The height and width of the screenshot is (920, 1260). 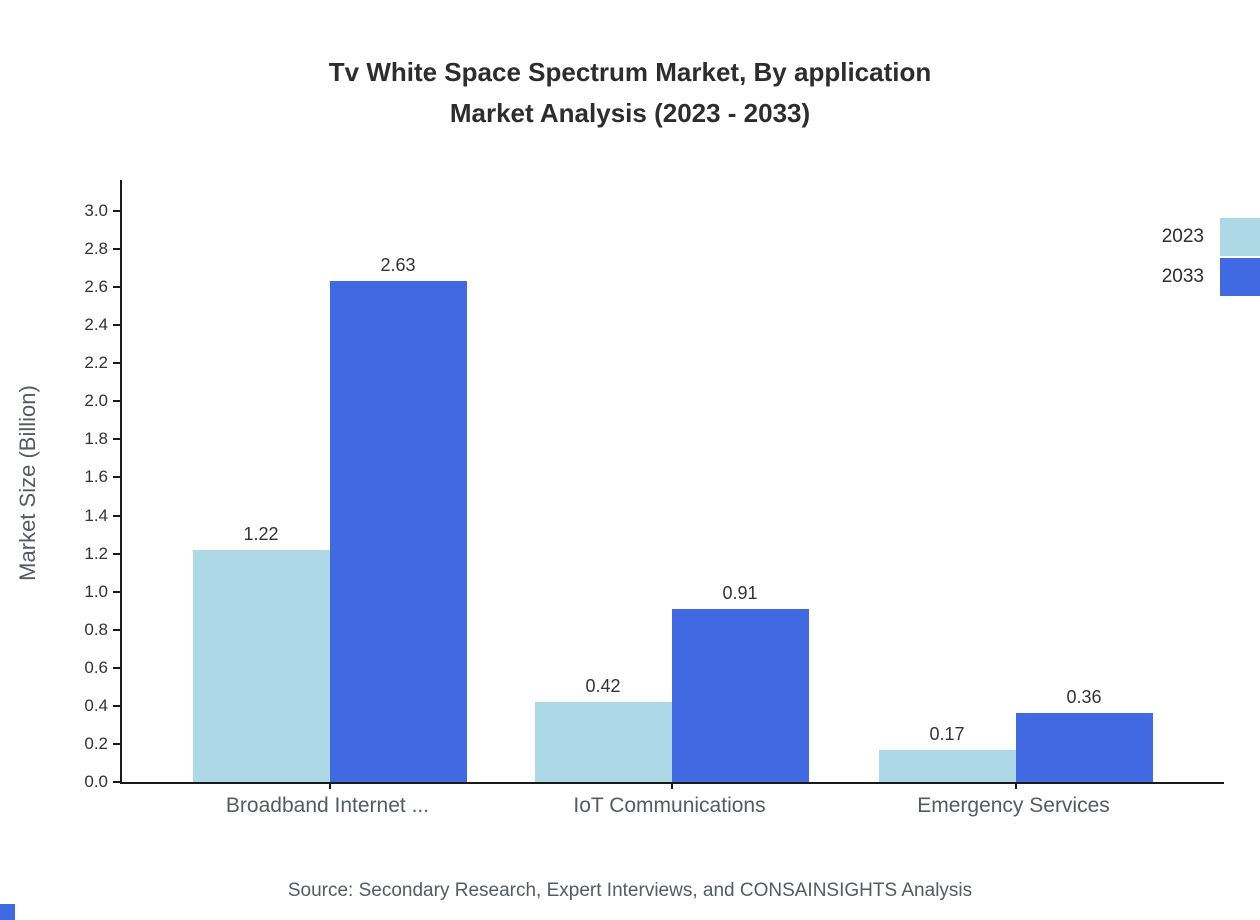 I want to click on x-axis-label: IoT Communications, so click(x=669, y=805).